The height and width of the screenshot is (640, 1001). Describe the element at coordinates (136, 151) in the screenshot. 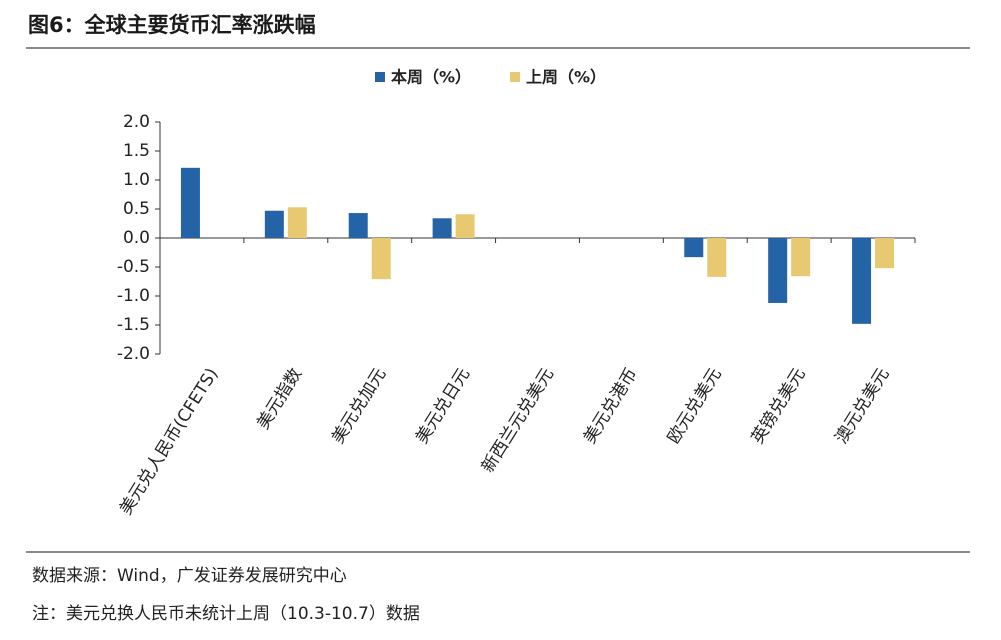

I see `y-tick-label: 1.5` at that location.